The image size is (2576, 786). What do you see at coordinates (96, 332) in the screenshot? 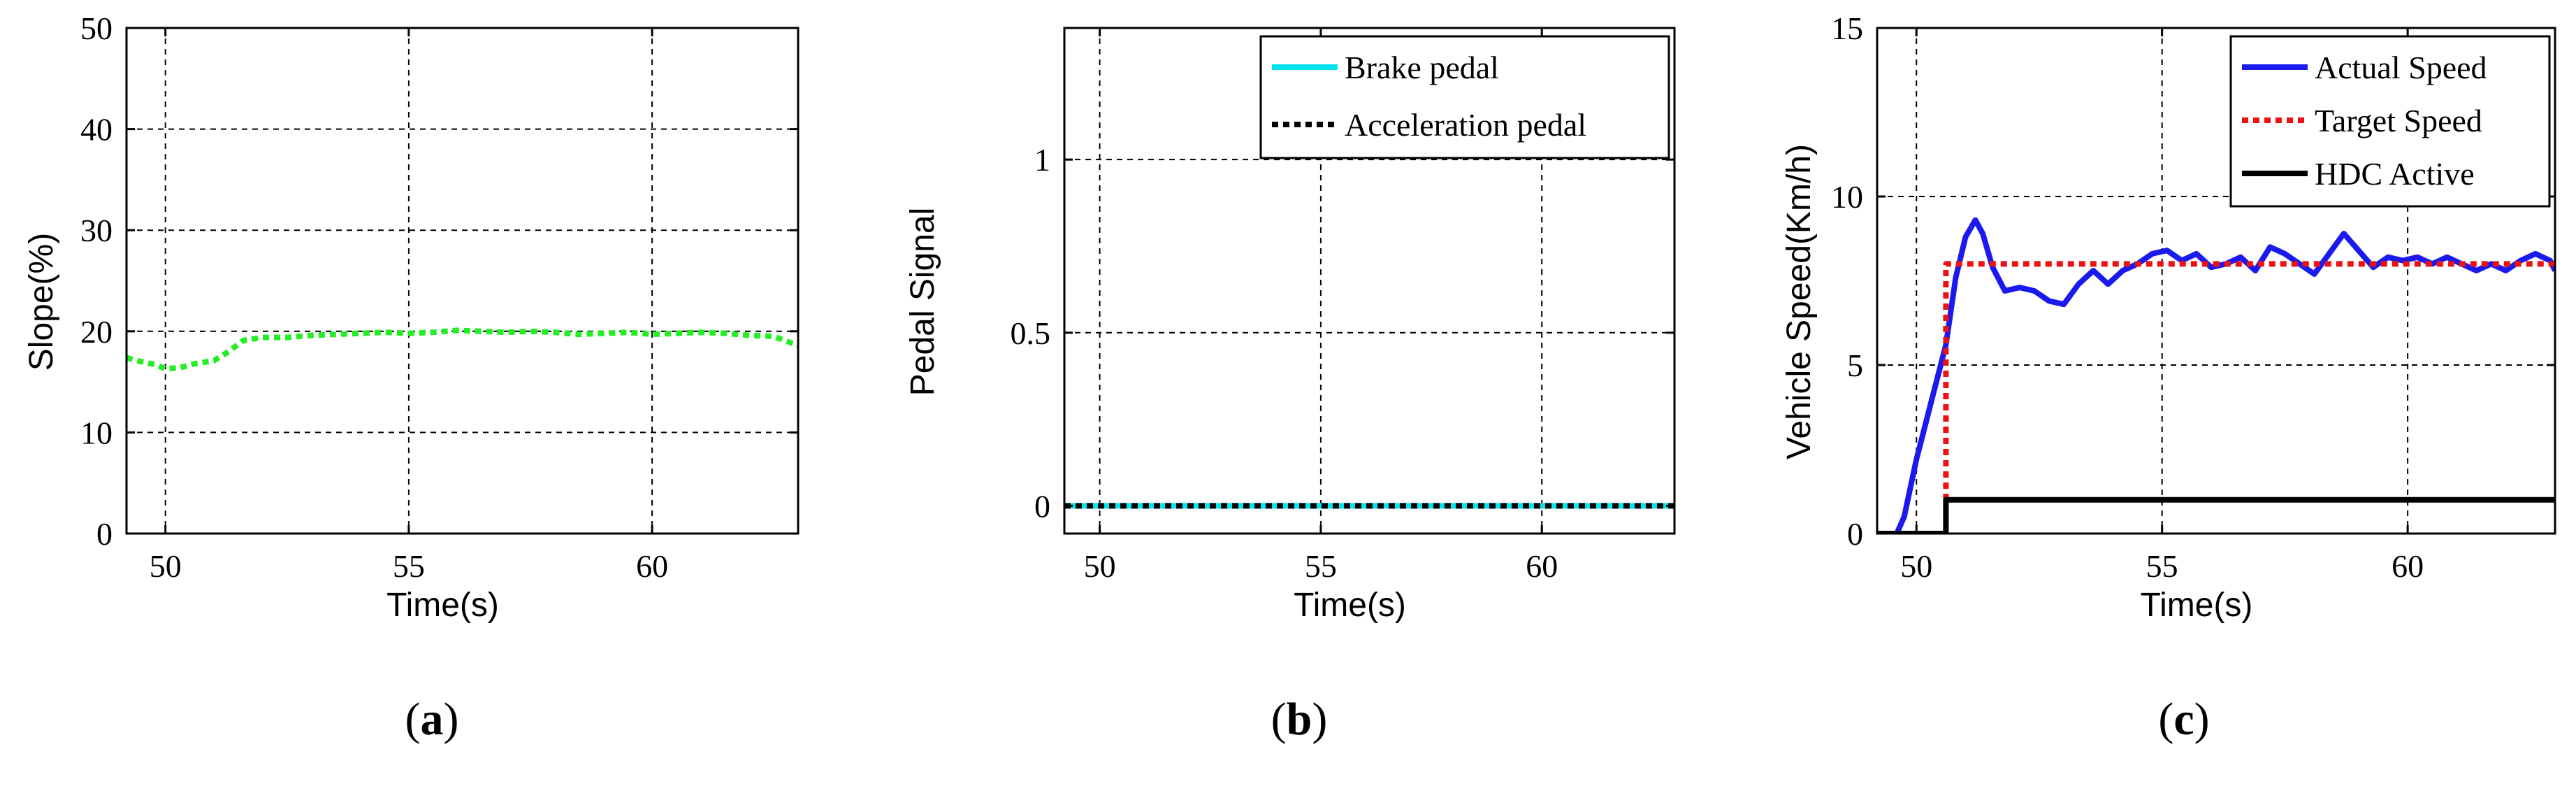
I see `y-tick-label: 20` at bounding box center [96, 332].